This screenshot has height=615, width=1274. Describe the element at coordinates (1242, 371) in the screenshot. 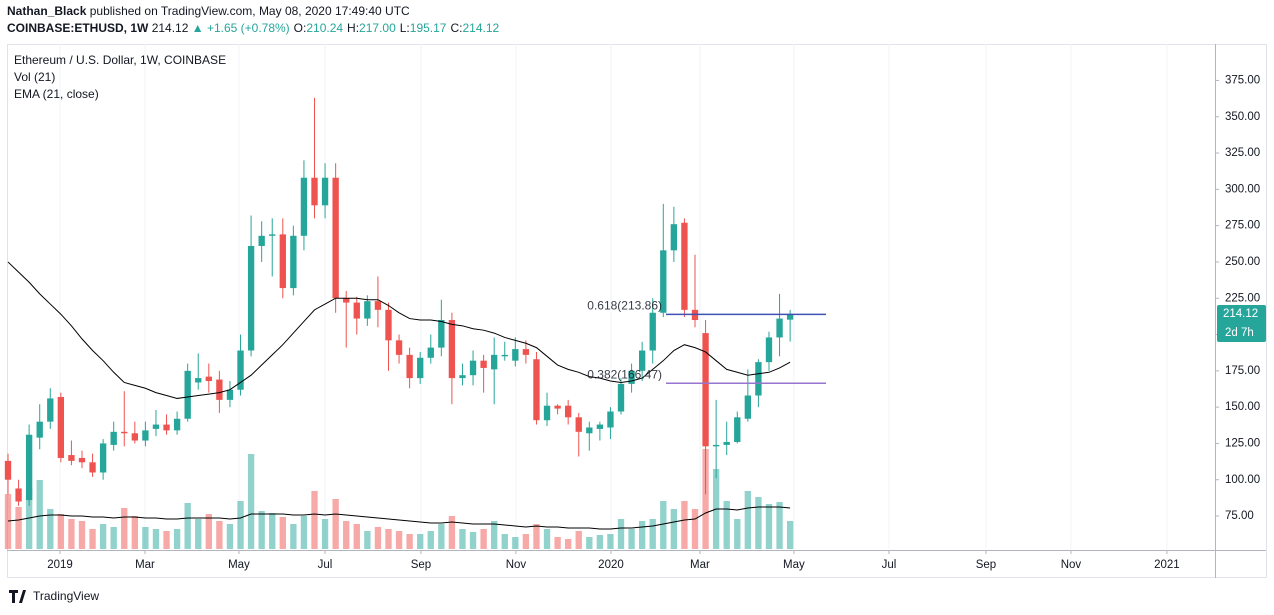

I see `y-tick-label: 175.00` at that location.